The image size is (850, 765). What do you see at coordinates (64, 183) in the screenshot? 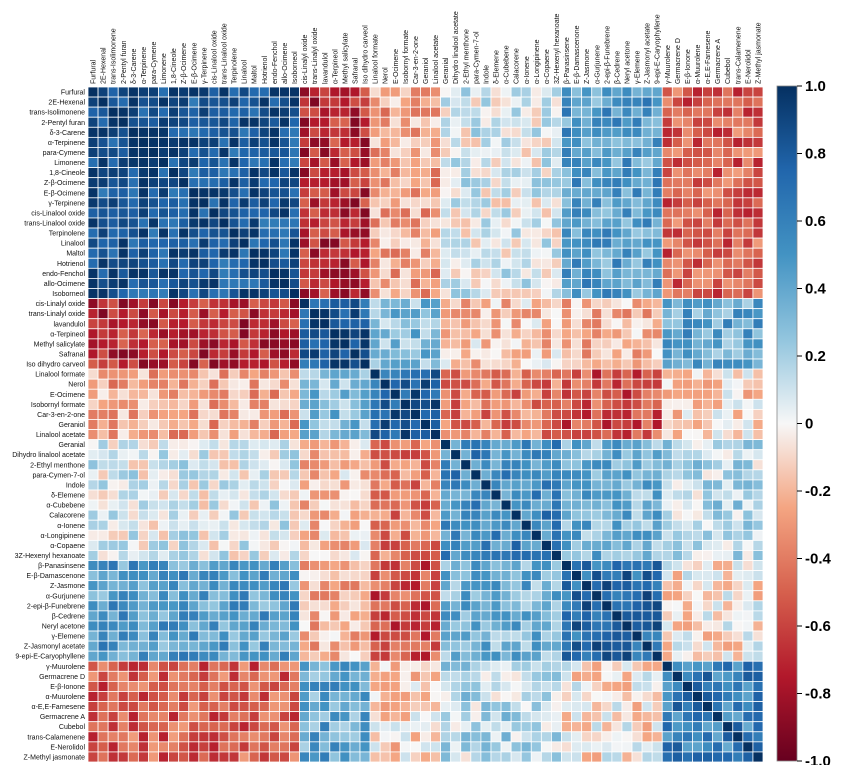
I see `row-label: Z-β-Ocimene` at bounding box center [64, 183].